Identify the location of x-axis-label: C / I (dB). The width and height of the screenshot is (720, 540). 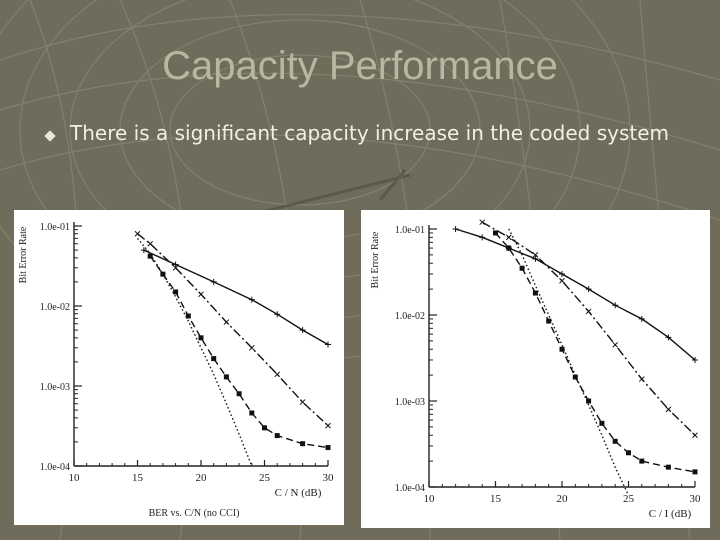
(670, 514).